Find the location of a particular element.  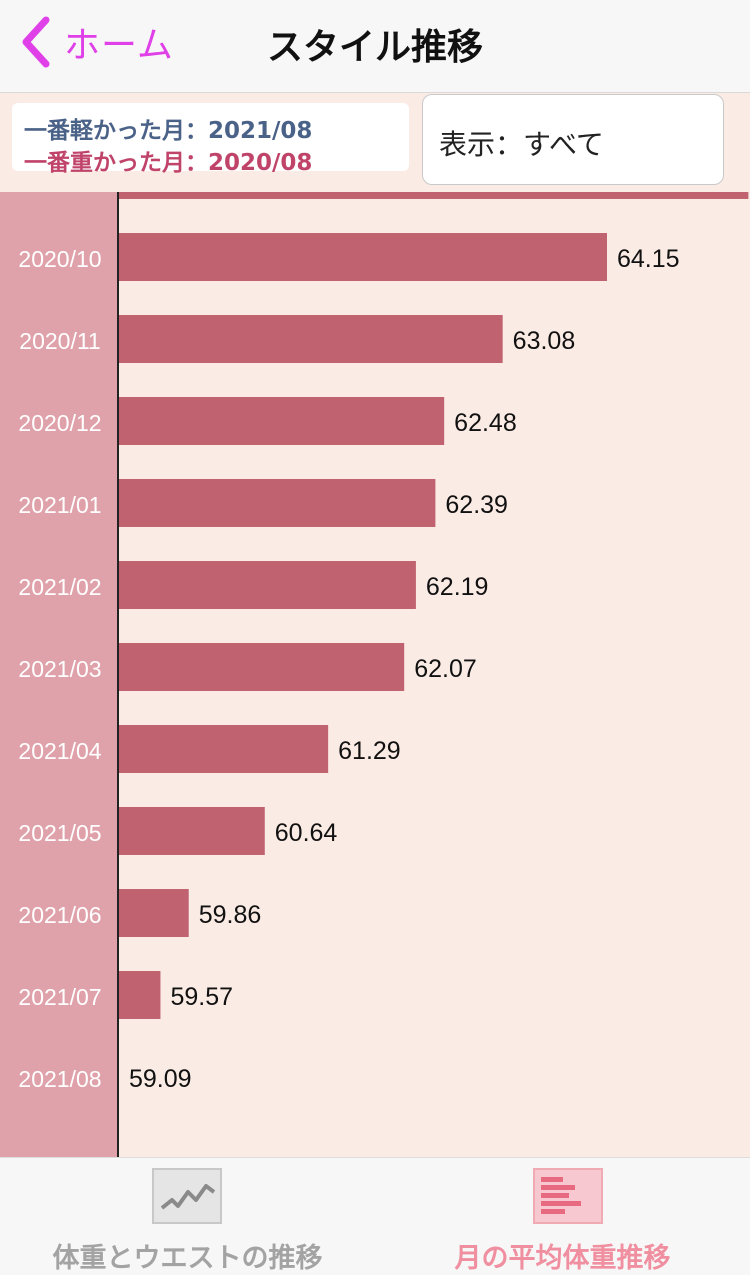

category-label: 2021/03 is located at coordinates (59, 669).